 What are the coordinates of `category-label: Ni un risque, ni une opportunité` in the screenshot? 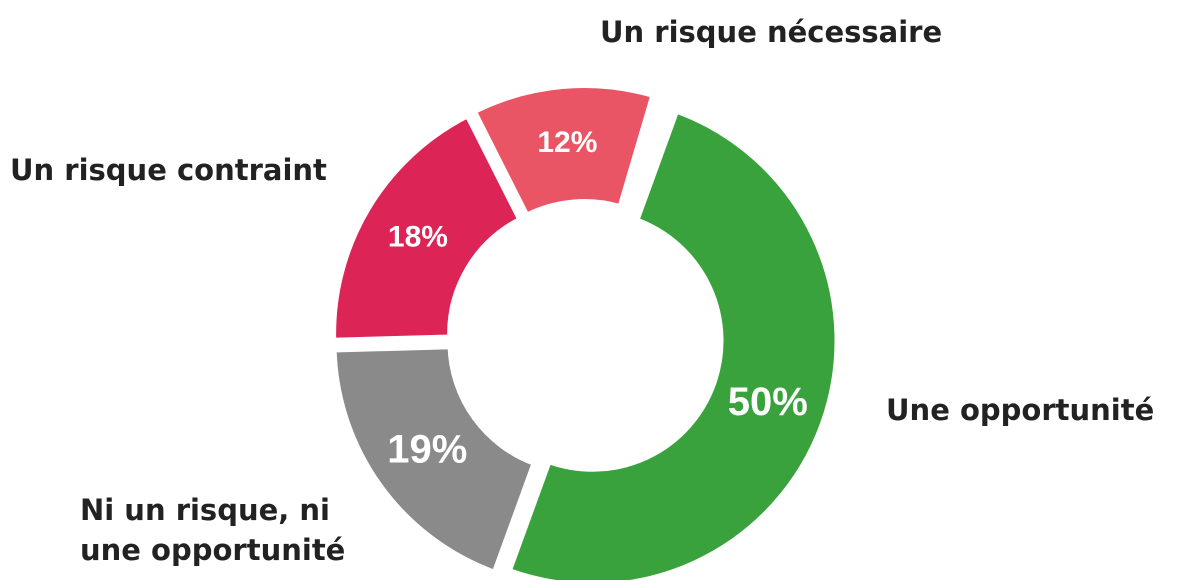 It's located at (213, 530).